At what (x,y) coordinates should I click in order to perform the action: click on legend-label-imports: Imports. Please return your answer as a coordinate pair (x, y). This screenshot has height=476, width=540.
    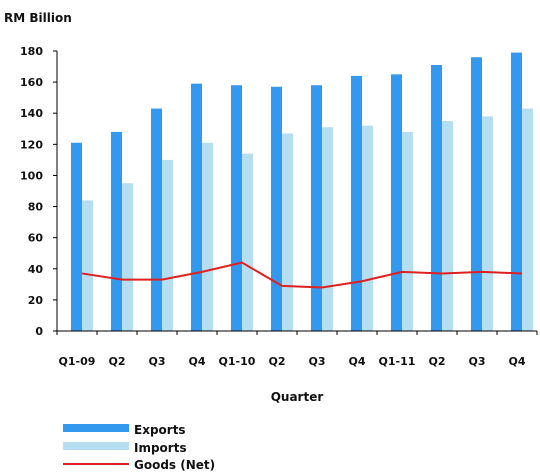
    Looking at the image, I should click on (160, 448).